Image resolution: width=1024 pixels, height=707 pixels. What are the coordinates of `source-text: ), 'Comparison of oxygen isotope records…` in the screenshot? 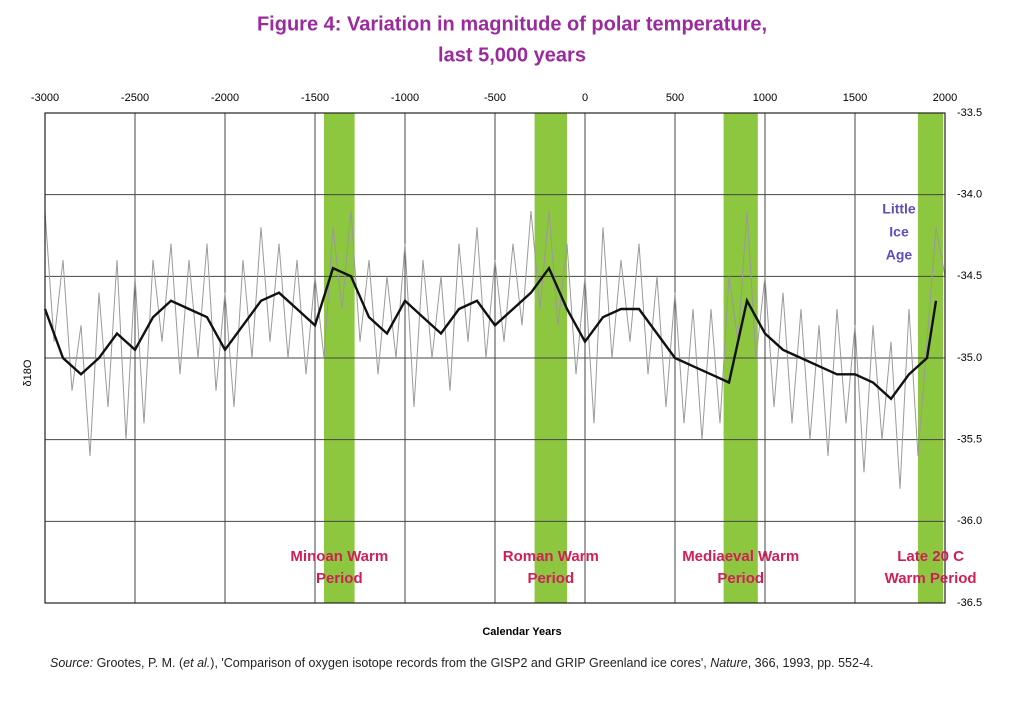 It's located at (460, 663).